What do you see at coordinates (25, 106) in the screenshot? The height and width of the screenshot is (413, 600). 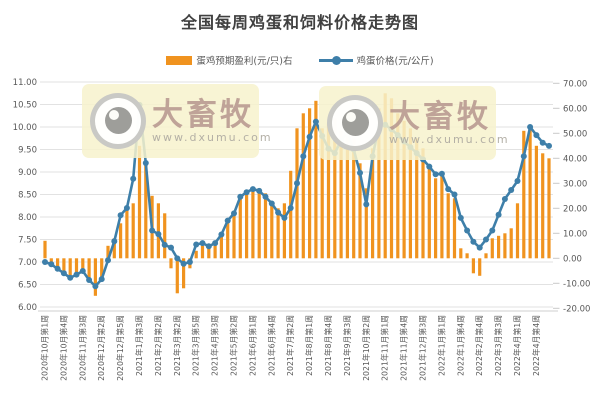 I see `svg-text: 10.50` at bounding box center [25, 106].